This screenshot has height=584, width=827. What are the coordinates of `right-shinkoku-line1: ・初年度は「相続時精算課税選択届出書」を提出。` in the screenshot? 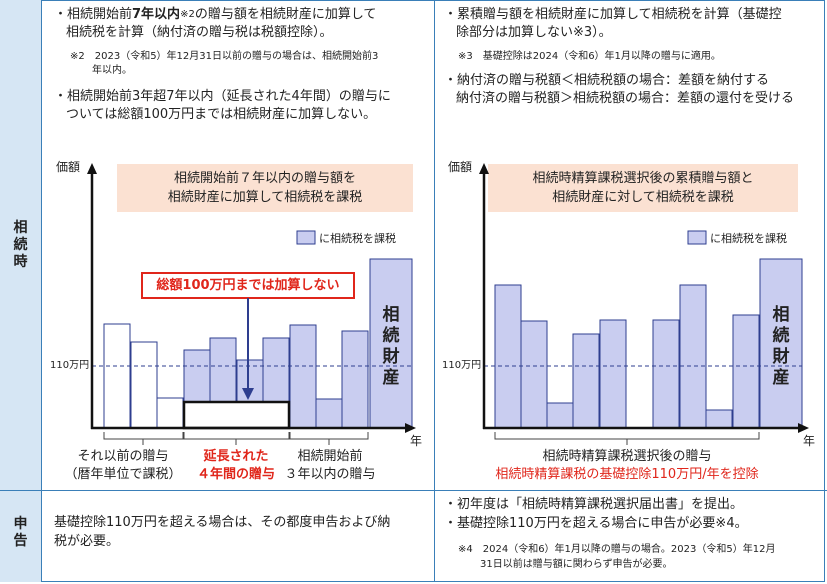 It's located at (594, 504).